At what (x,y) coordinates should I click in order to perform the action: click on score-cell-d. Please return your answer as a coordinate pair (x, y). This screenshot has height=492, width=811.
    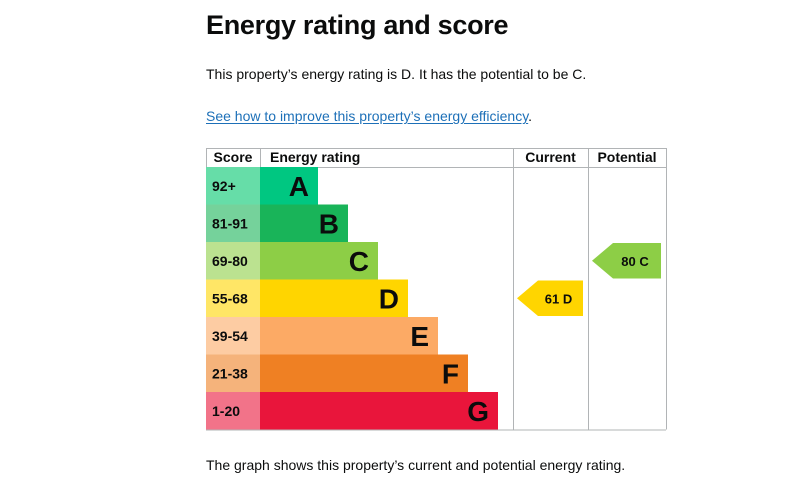
    Looking at the image, I should click on (233, 298).